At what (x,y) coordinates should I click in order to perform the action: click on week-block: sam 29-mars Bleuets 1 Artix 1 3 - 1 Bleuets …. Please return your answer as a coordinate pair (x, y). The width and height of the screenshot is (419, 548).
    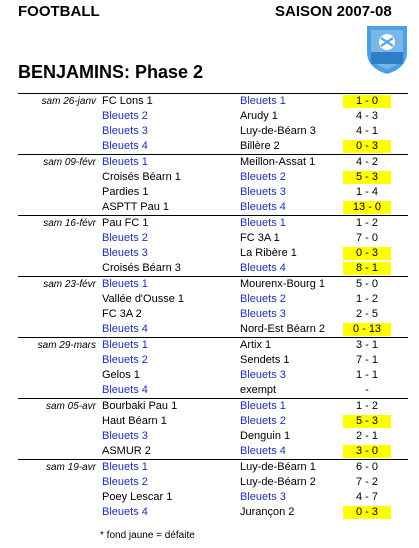
    Looking at the image, I should click on (213, 367).